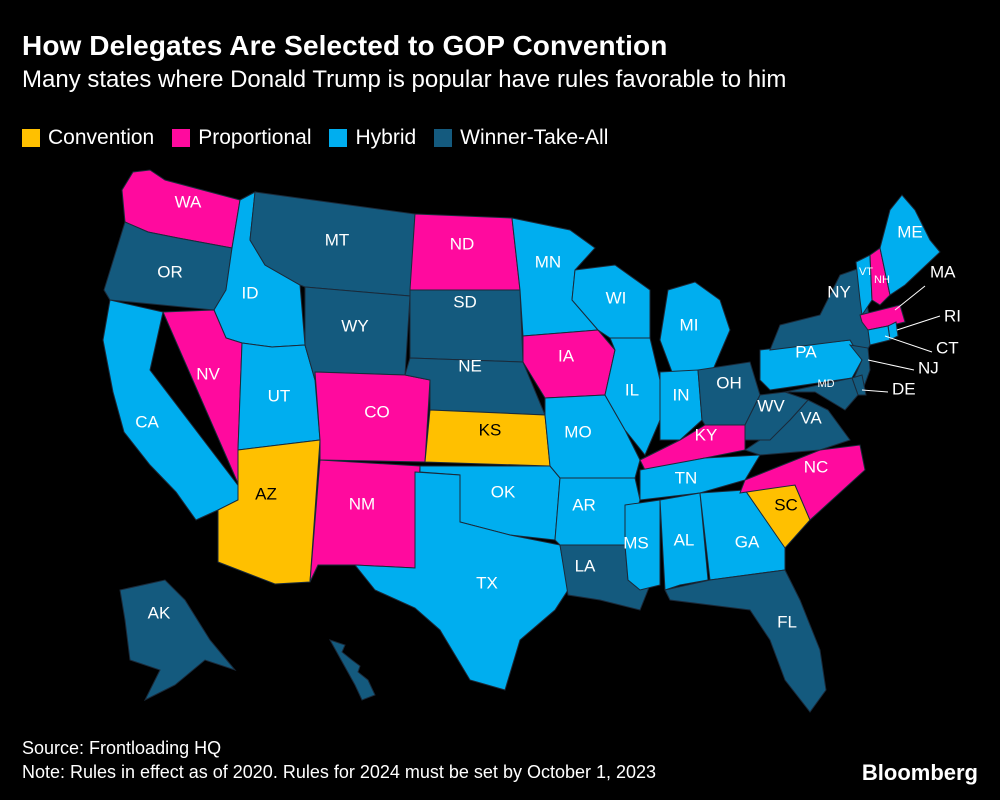  What do you see at coordinates (577, 432) in the screenshot?
I see `state-label-mo: MO` at bounding box center [577, 432].